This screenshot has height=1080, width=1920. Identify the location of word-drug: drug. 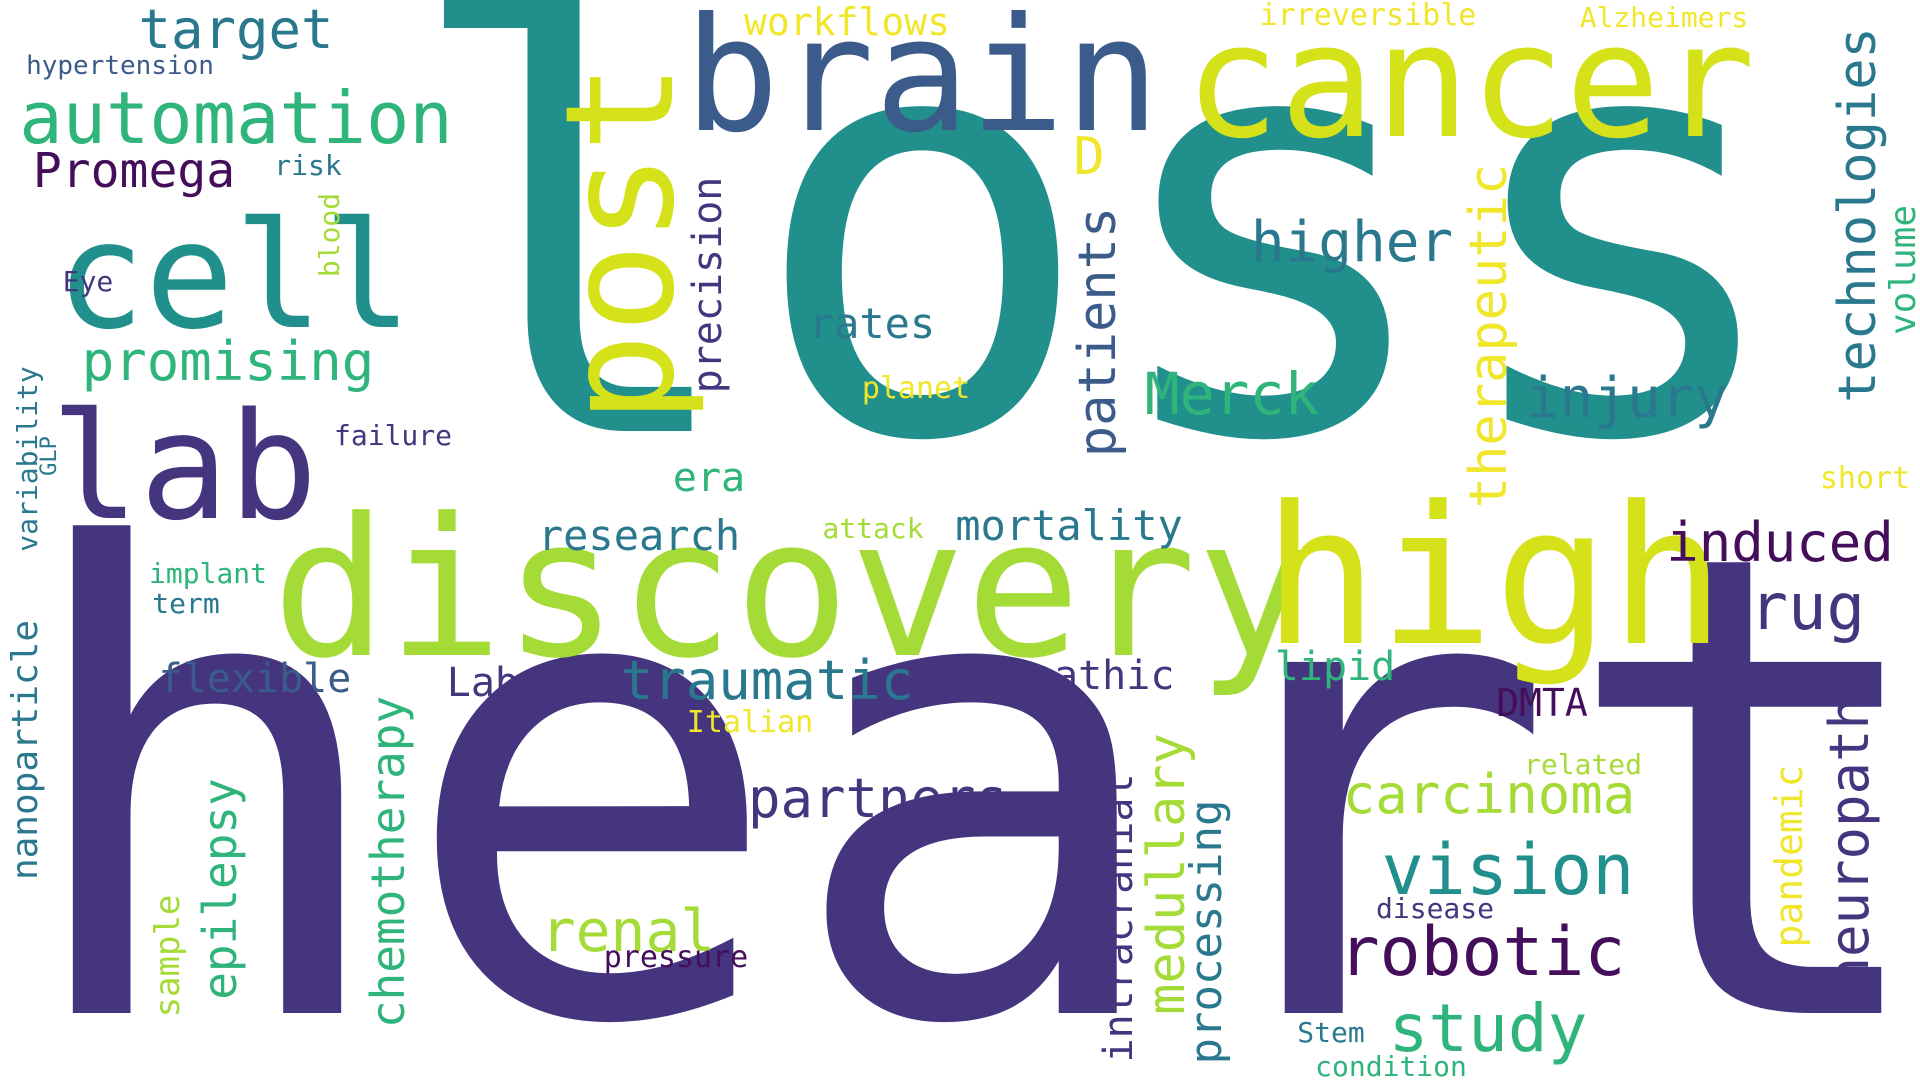
(1788, 608).